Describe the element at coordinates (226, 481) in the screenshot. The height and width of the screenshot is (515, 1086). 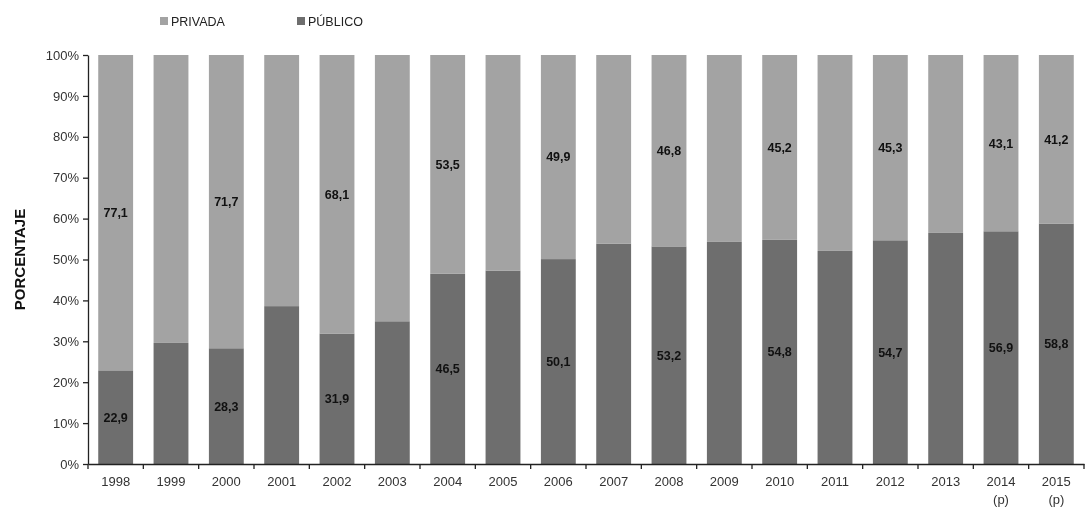
I see `x-tick-label: 2000` at that location.